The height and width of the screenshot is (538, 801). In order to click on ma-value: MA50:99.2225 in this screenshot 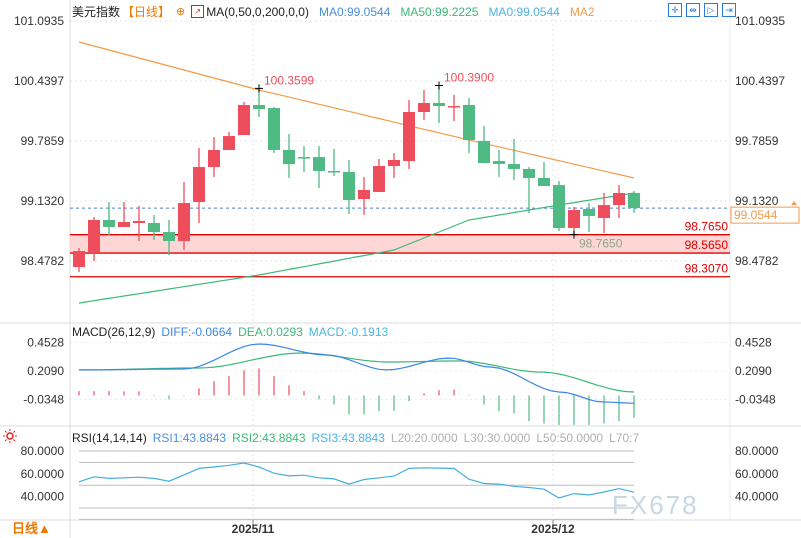, I will do `click(439, 11)`.